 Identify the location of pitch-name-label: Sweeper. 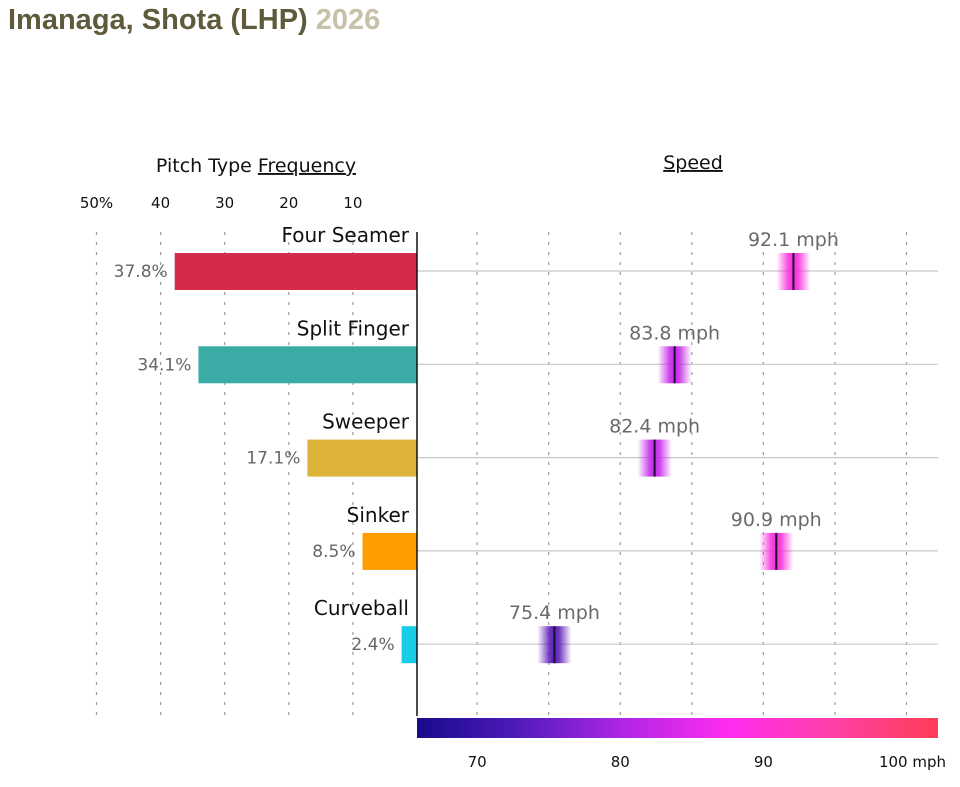
(366, 422).